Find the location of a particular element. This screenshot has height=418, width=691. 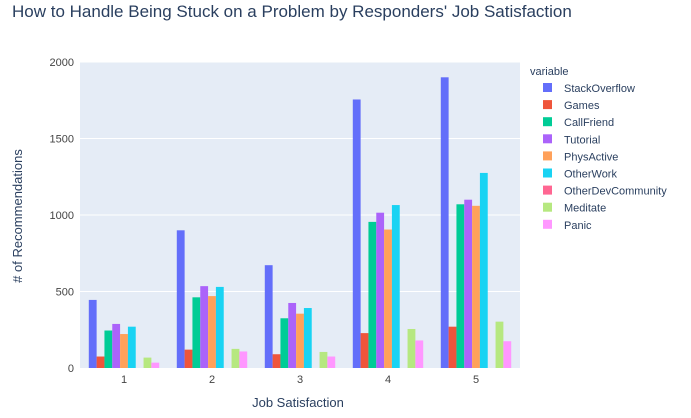

legend-item-stackoverflow: StackOverflow is located at coordinates (599, 89).